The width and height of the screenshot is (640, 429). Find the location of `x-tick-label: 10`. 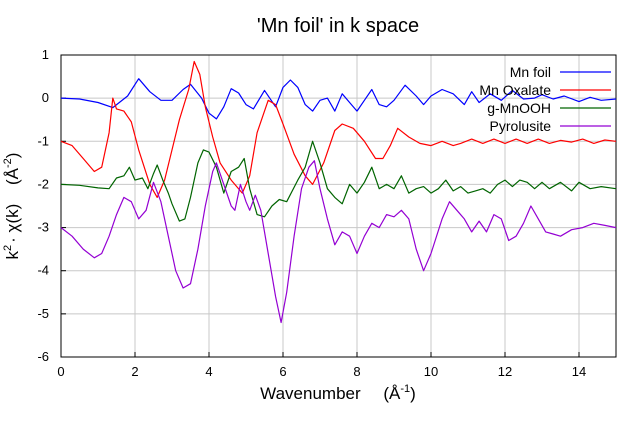

x-tick-label: 10 is located at coordinates (431, 371).